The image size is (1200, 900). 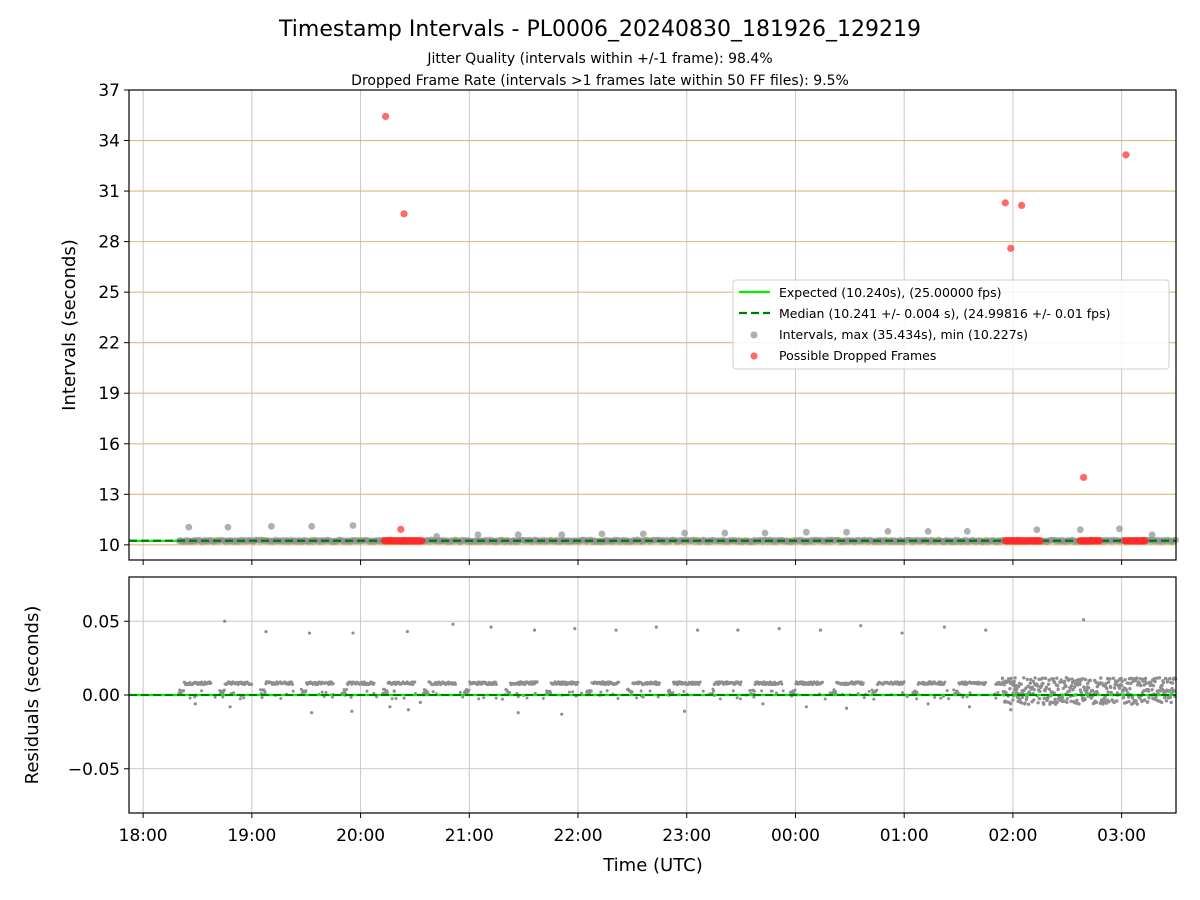 What do you see at coordinates (109, 192) in the screenshot?
I see `intervals-y-tick-label: 31` at bounding box center [109, 192].